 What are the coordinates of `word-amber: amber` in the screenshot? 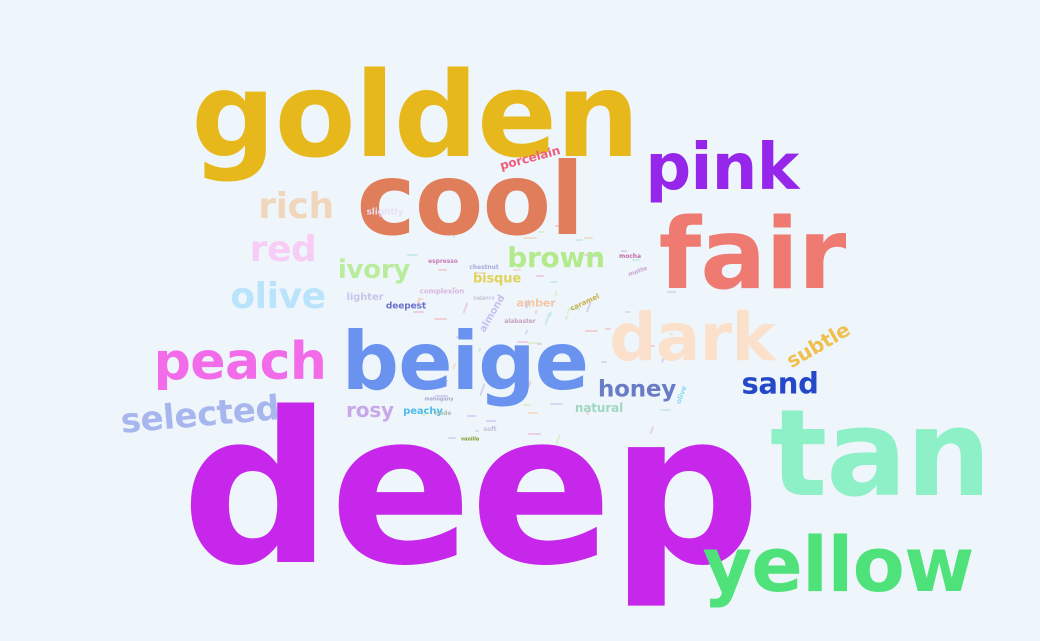 It's located at (536, 303).